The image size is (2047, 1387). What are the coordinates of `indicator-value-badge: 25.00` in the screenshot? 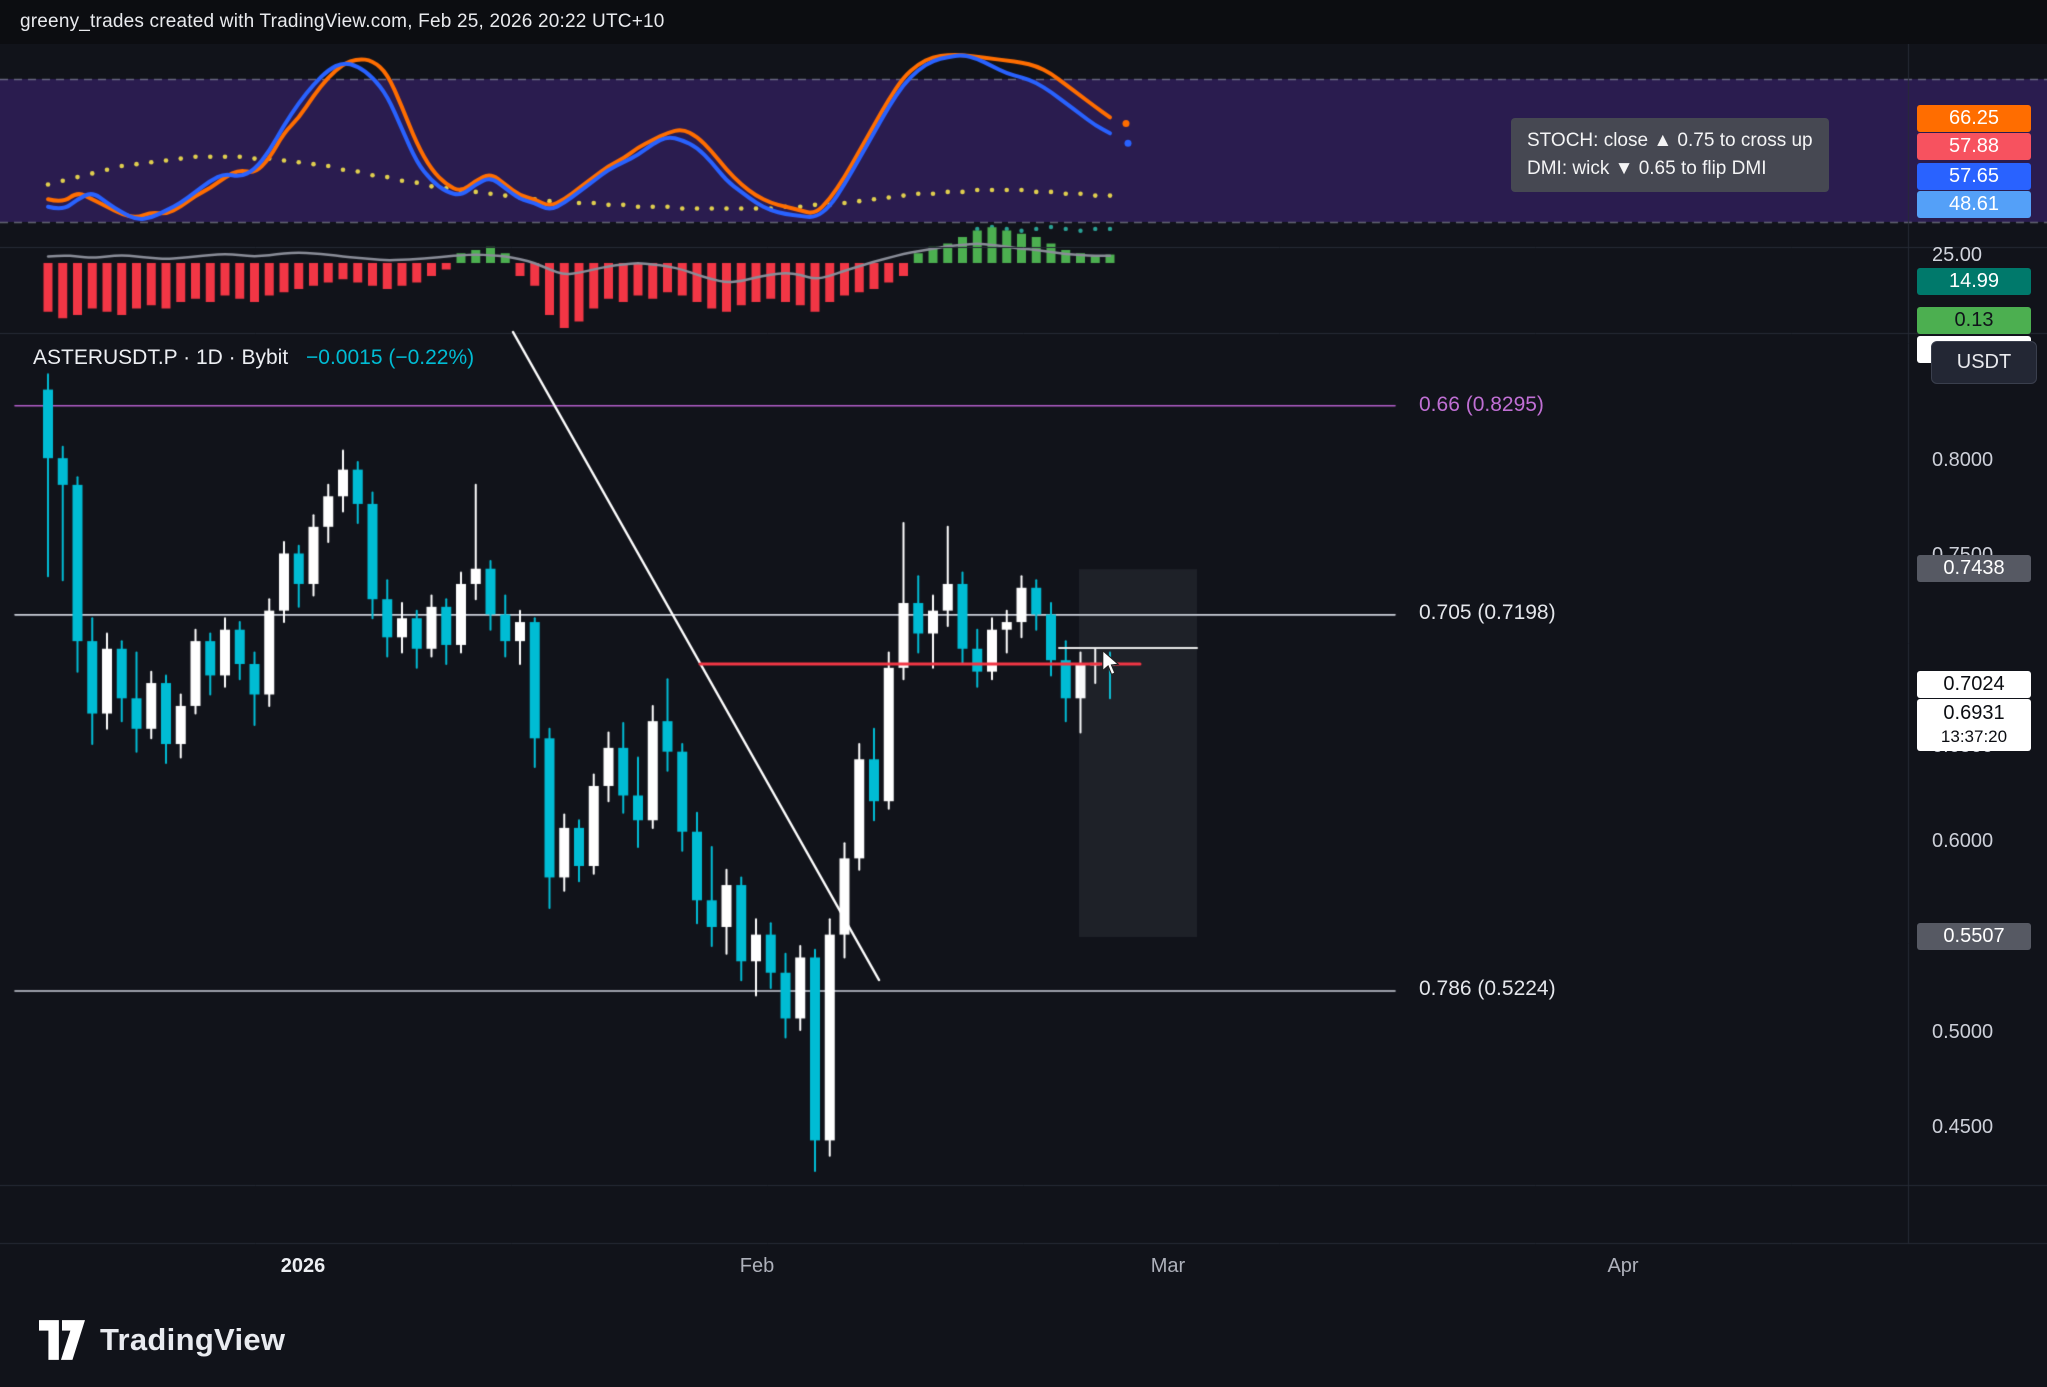 It's located at (1957, 255).